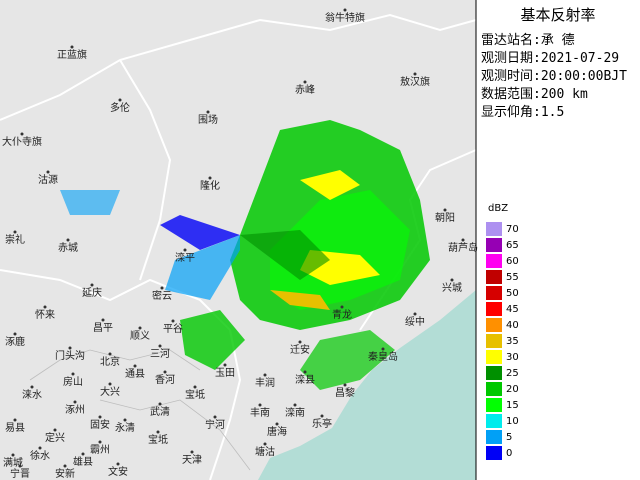  I want to click on place-label: 大仆寺旗, so click(22, 141).